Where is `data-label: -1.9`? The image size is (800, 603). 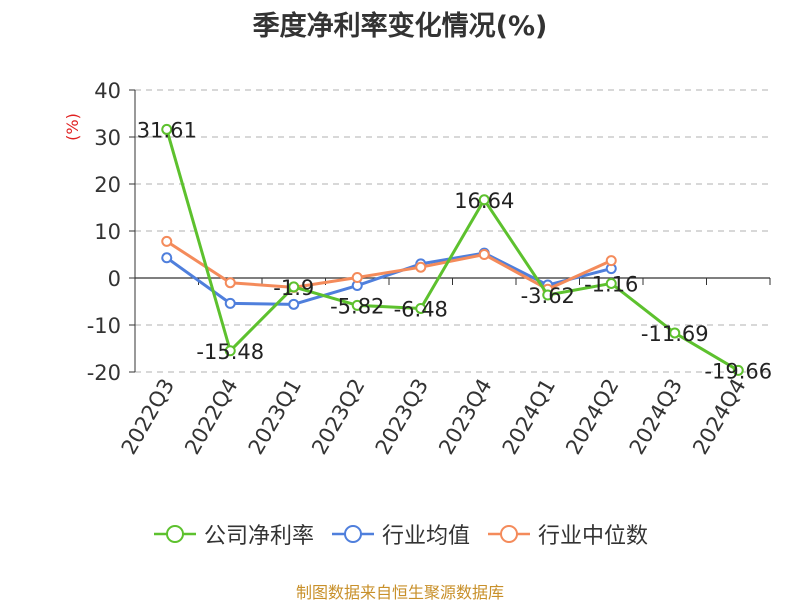 data-label: -1.9 is located at coordinates (293, 288).